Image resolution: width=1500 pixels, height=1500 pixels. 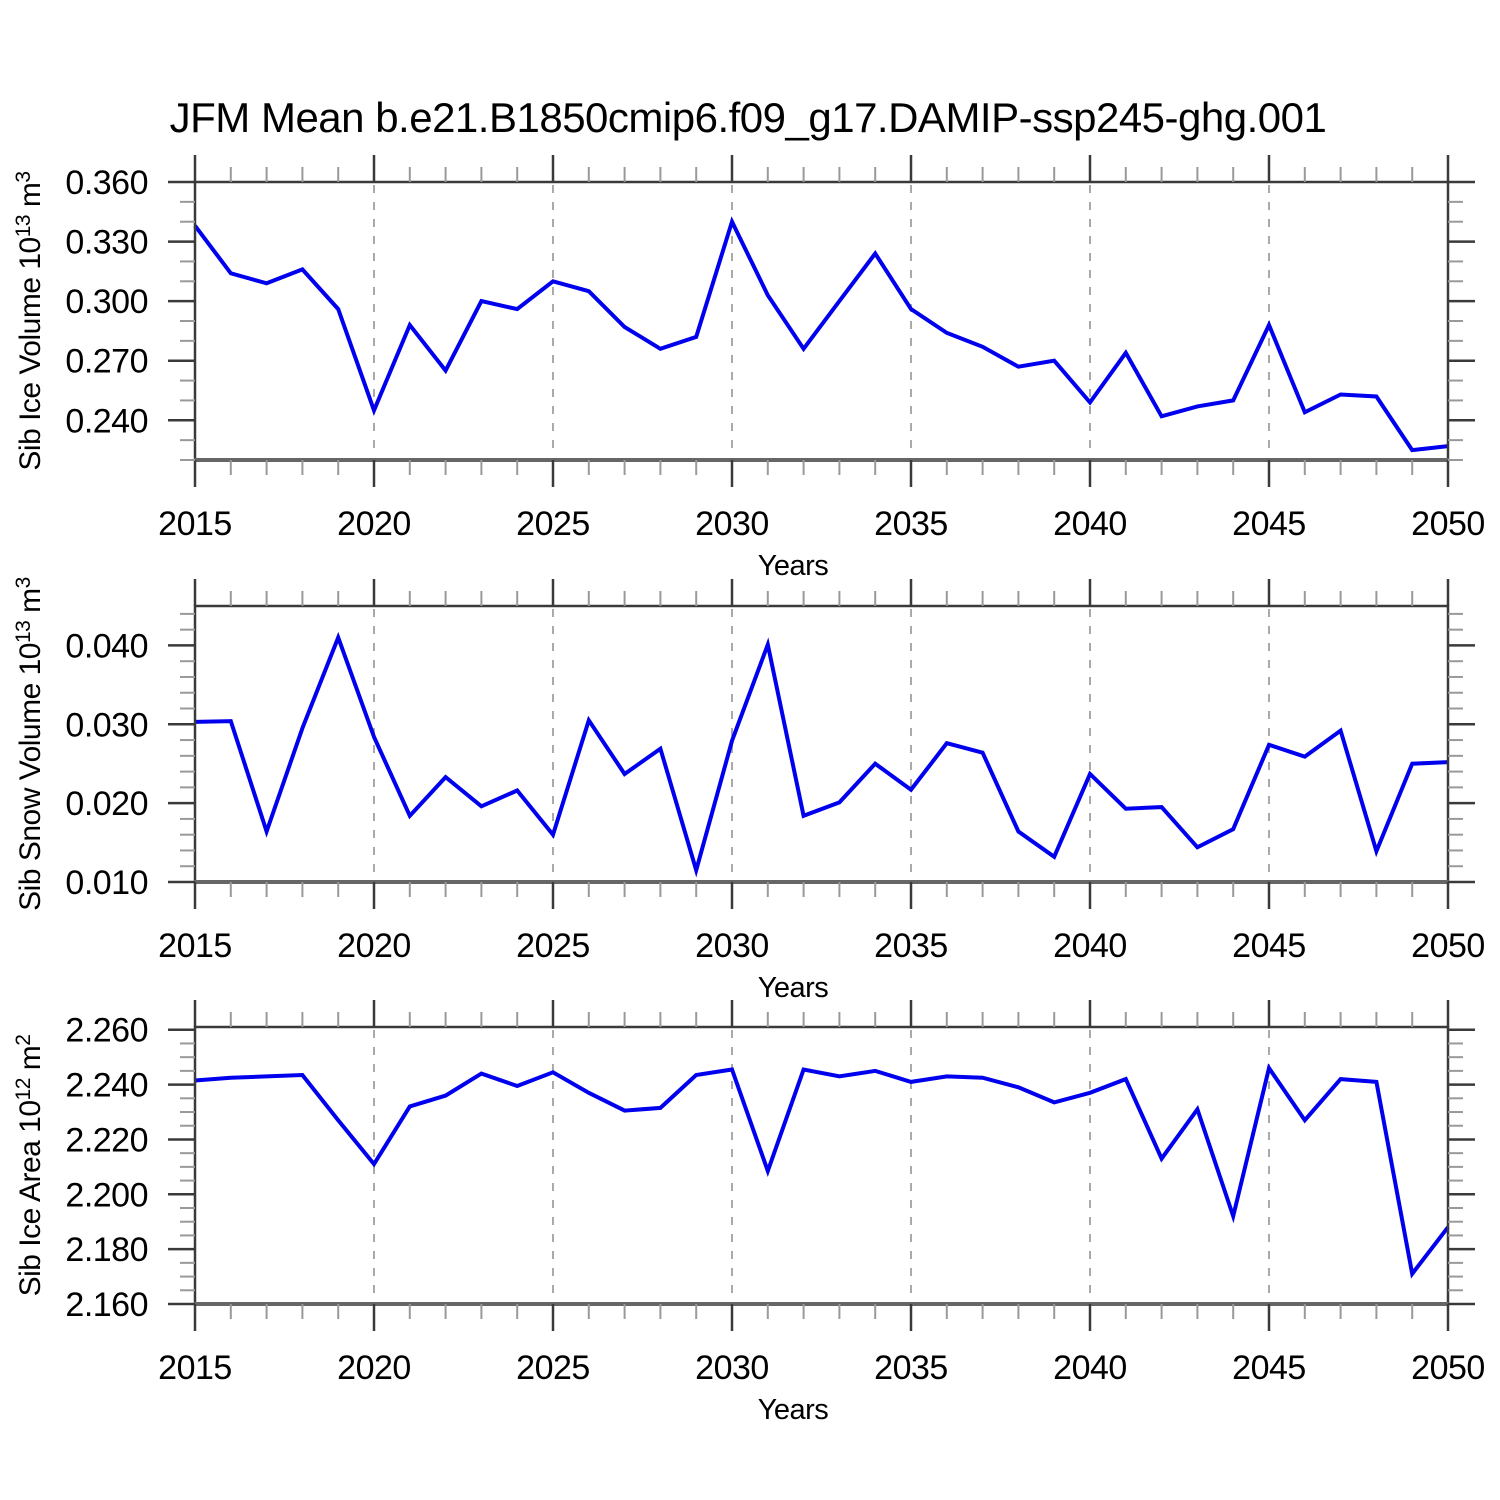 I want to click on y-axis-title: Sib Ice Area 1012 m2, so click(x=29, y=1166).